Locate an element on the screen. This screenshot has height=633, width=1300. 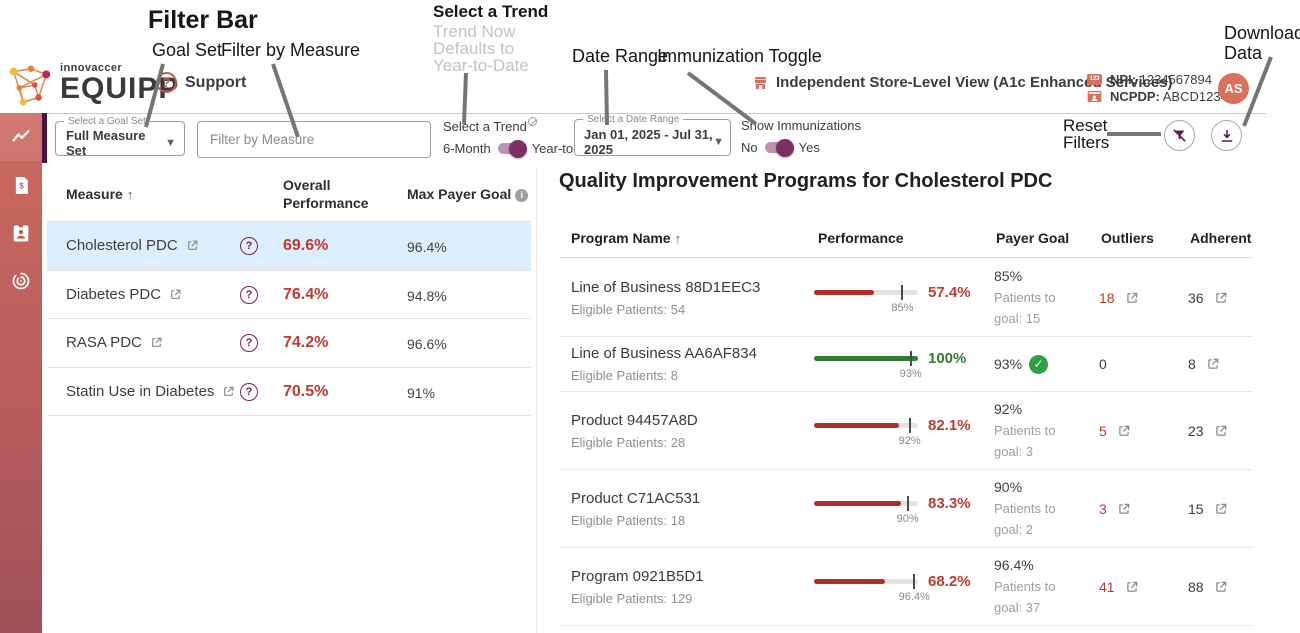
reset-filters-button is located at coordinates (1179, 135).